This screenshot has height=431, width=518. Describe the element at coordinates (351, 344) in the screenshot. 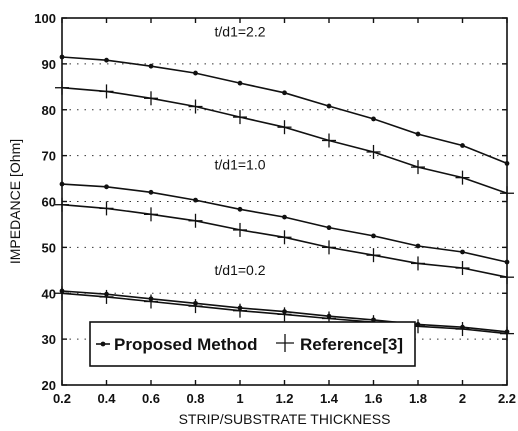

I see `legend-reference-label: Reference[3]` at that location.